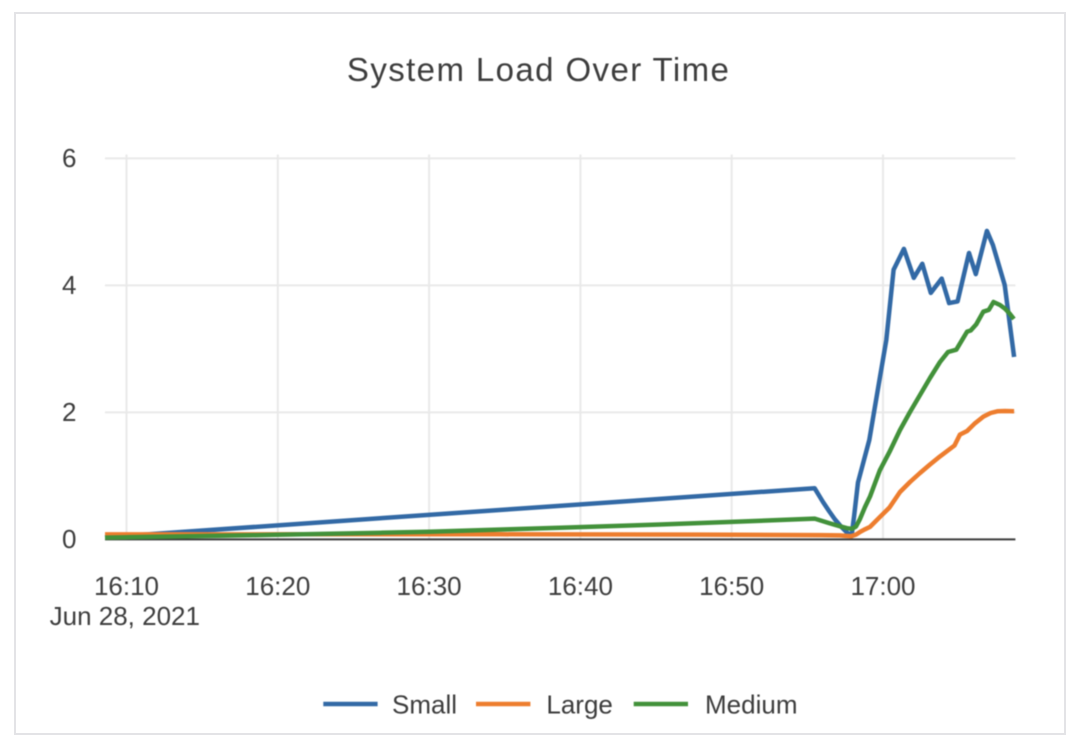 This screenshot has height=746, width=1072. What do you see at coordinates (882, 586) in the screenshot?
I see `svg-text: 17:00` at bounding box center [882, 586].